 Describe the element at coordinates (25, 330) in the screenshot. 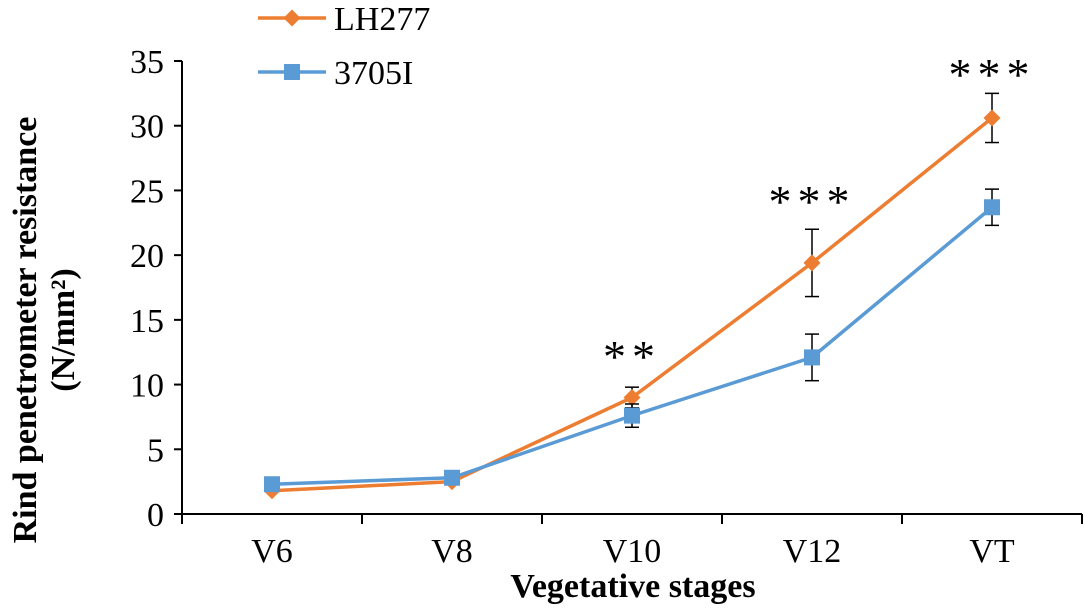

I see `y-axis-title: Rind penetrometer resistance` at that location.